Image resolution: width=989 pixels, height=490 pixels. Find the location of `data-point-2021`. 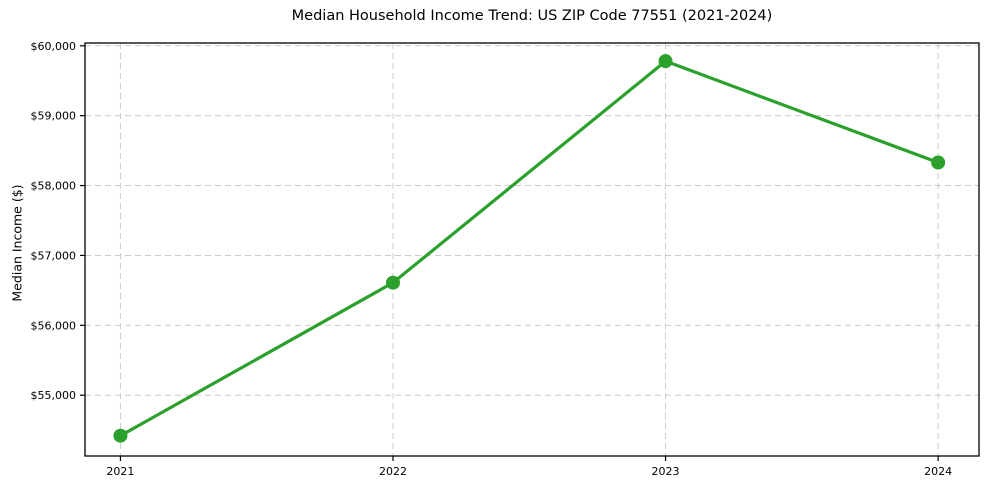

data-point-2021 is located at coordinates (120, 435).